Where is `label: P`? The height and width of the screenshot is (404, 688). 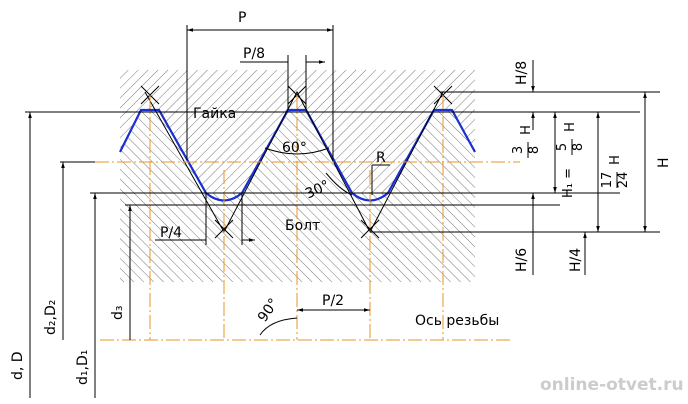
label: P is located at coordinates (242, 18).